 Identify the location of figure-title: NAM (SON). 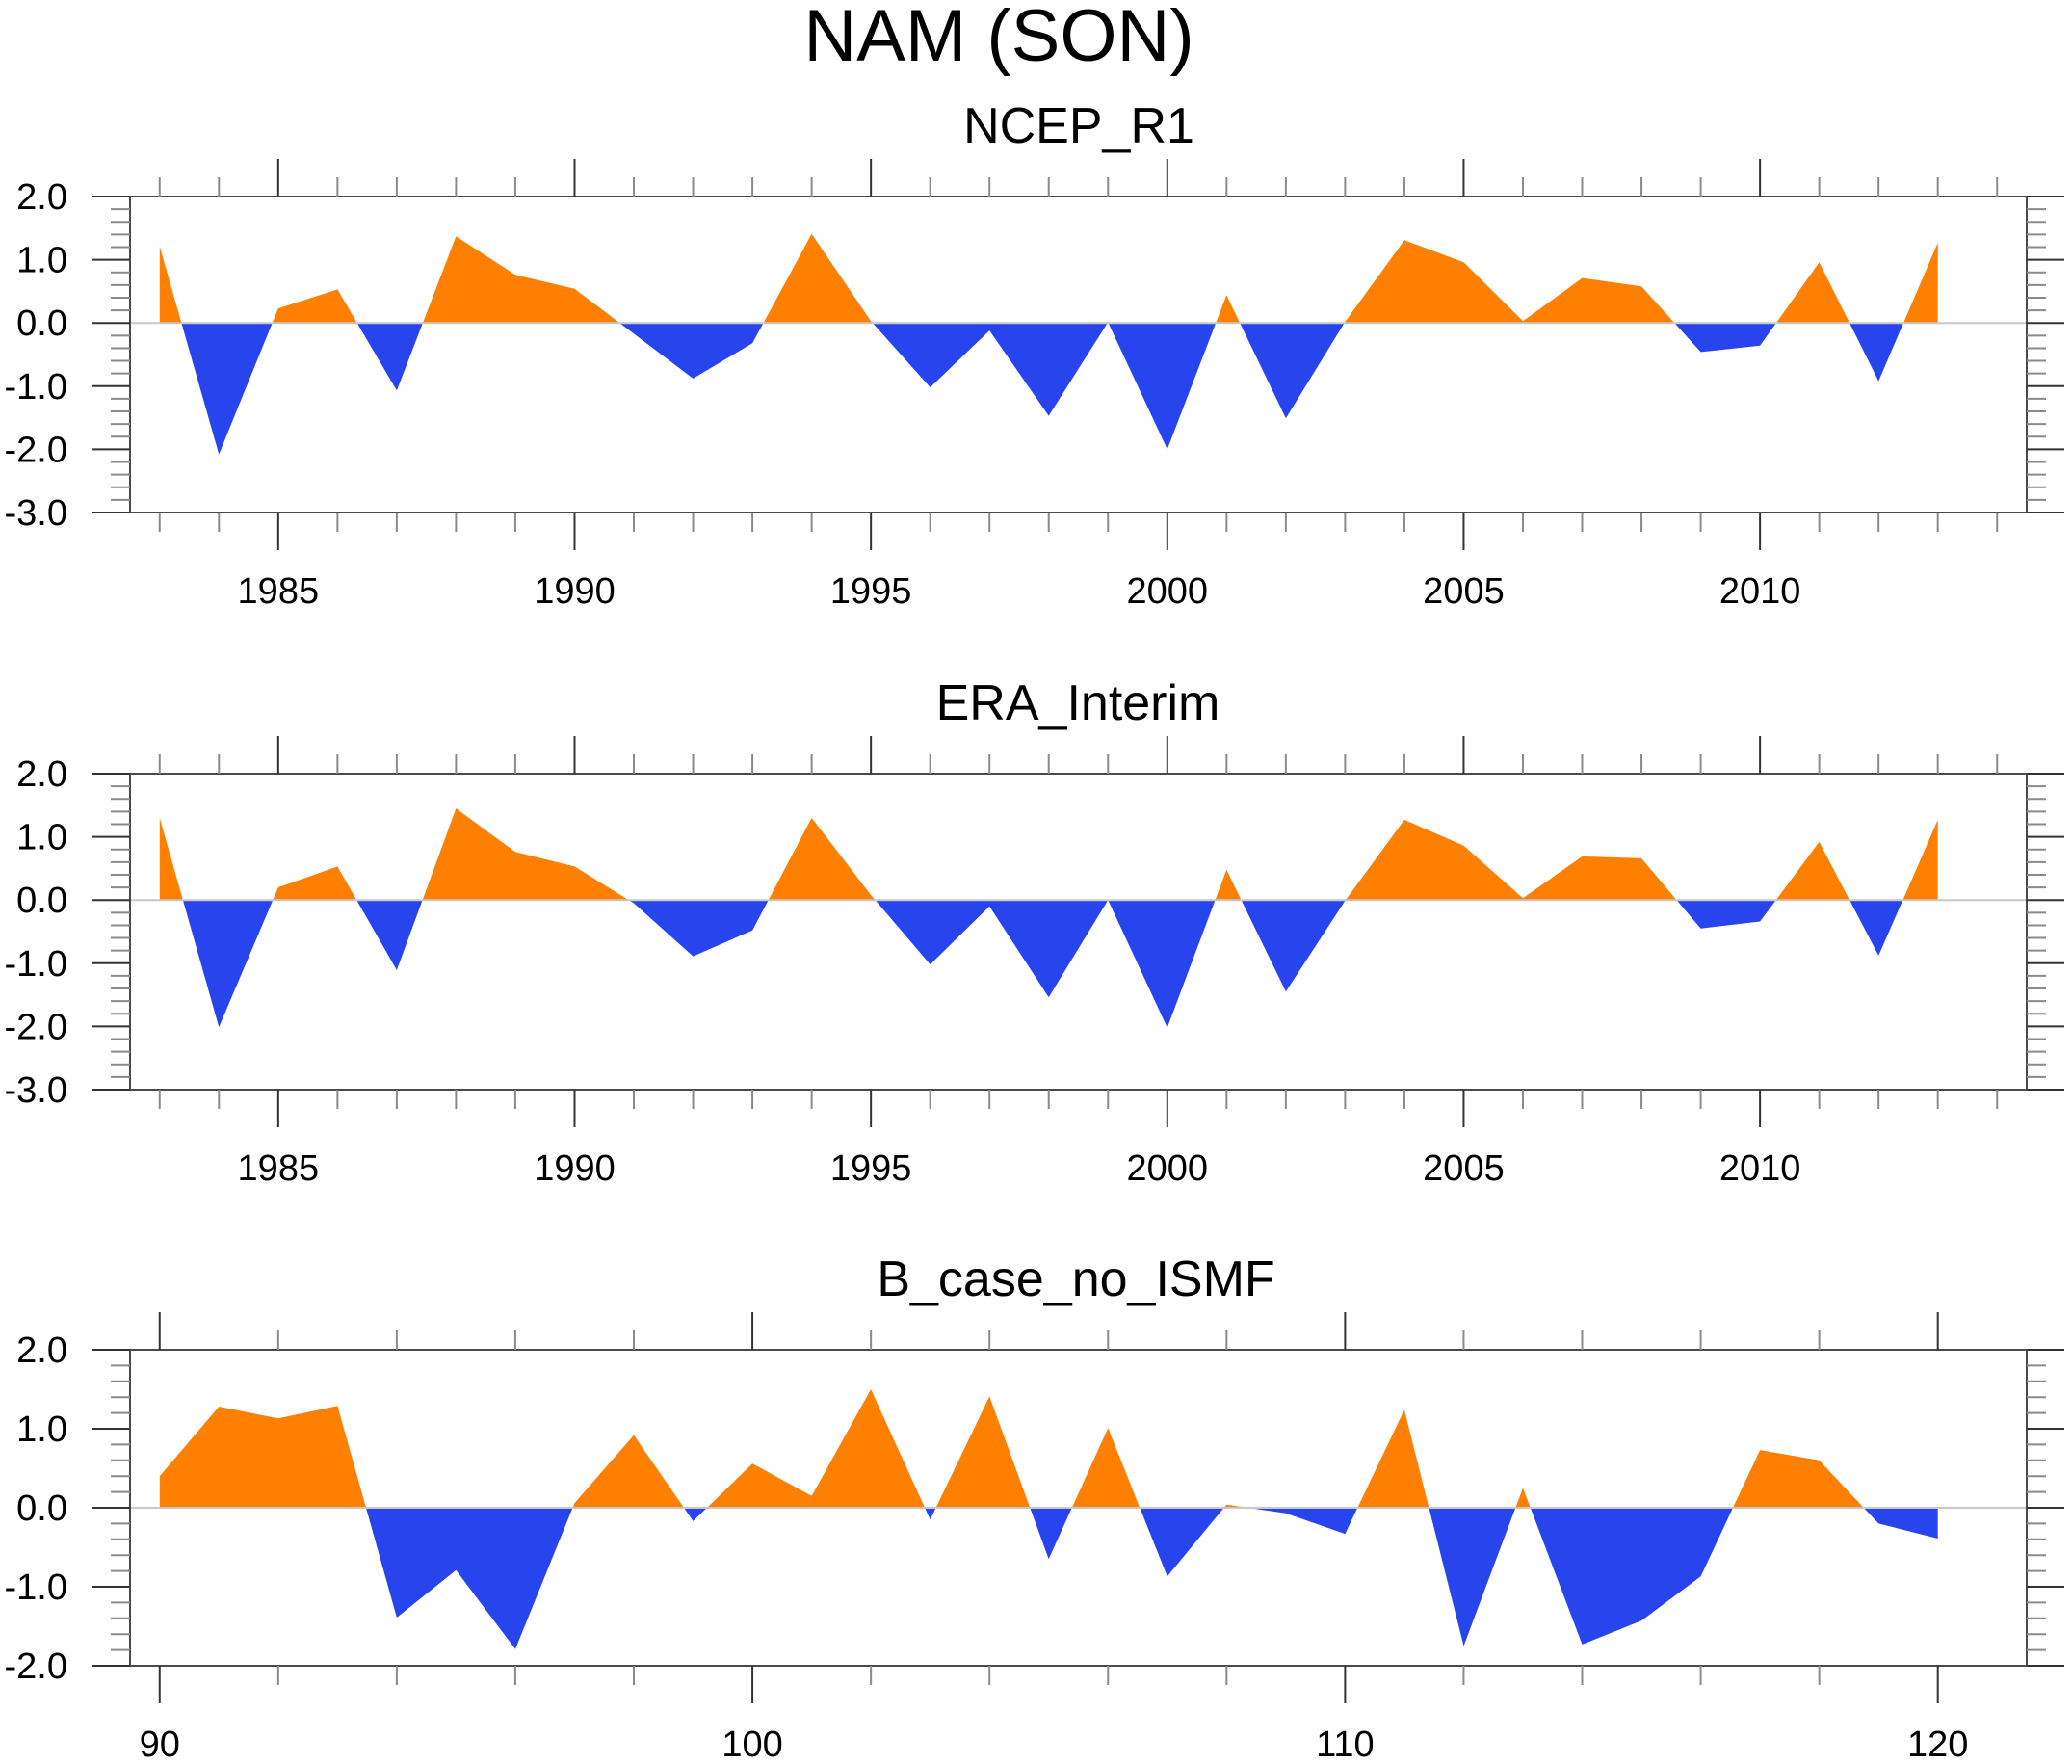
(998, 38).